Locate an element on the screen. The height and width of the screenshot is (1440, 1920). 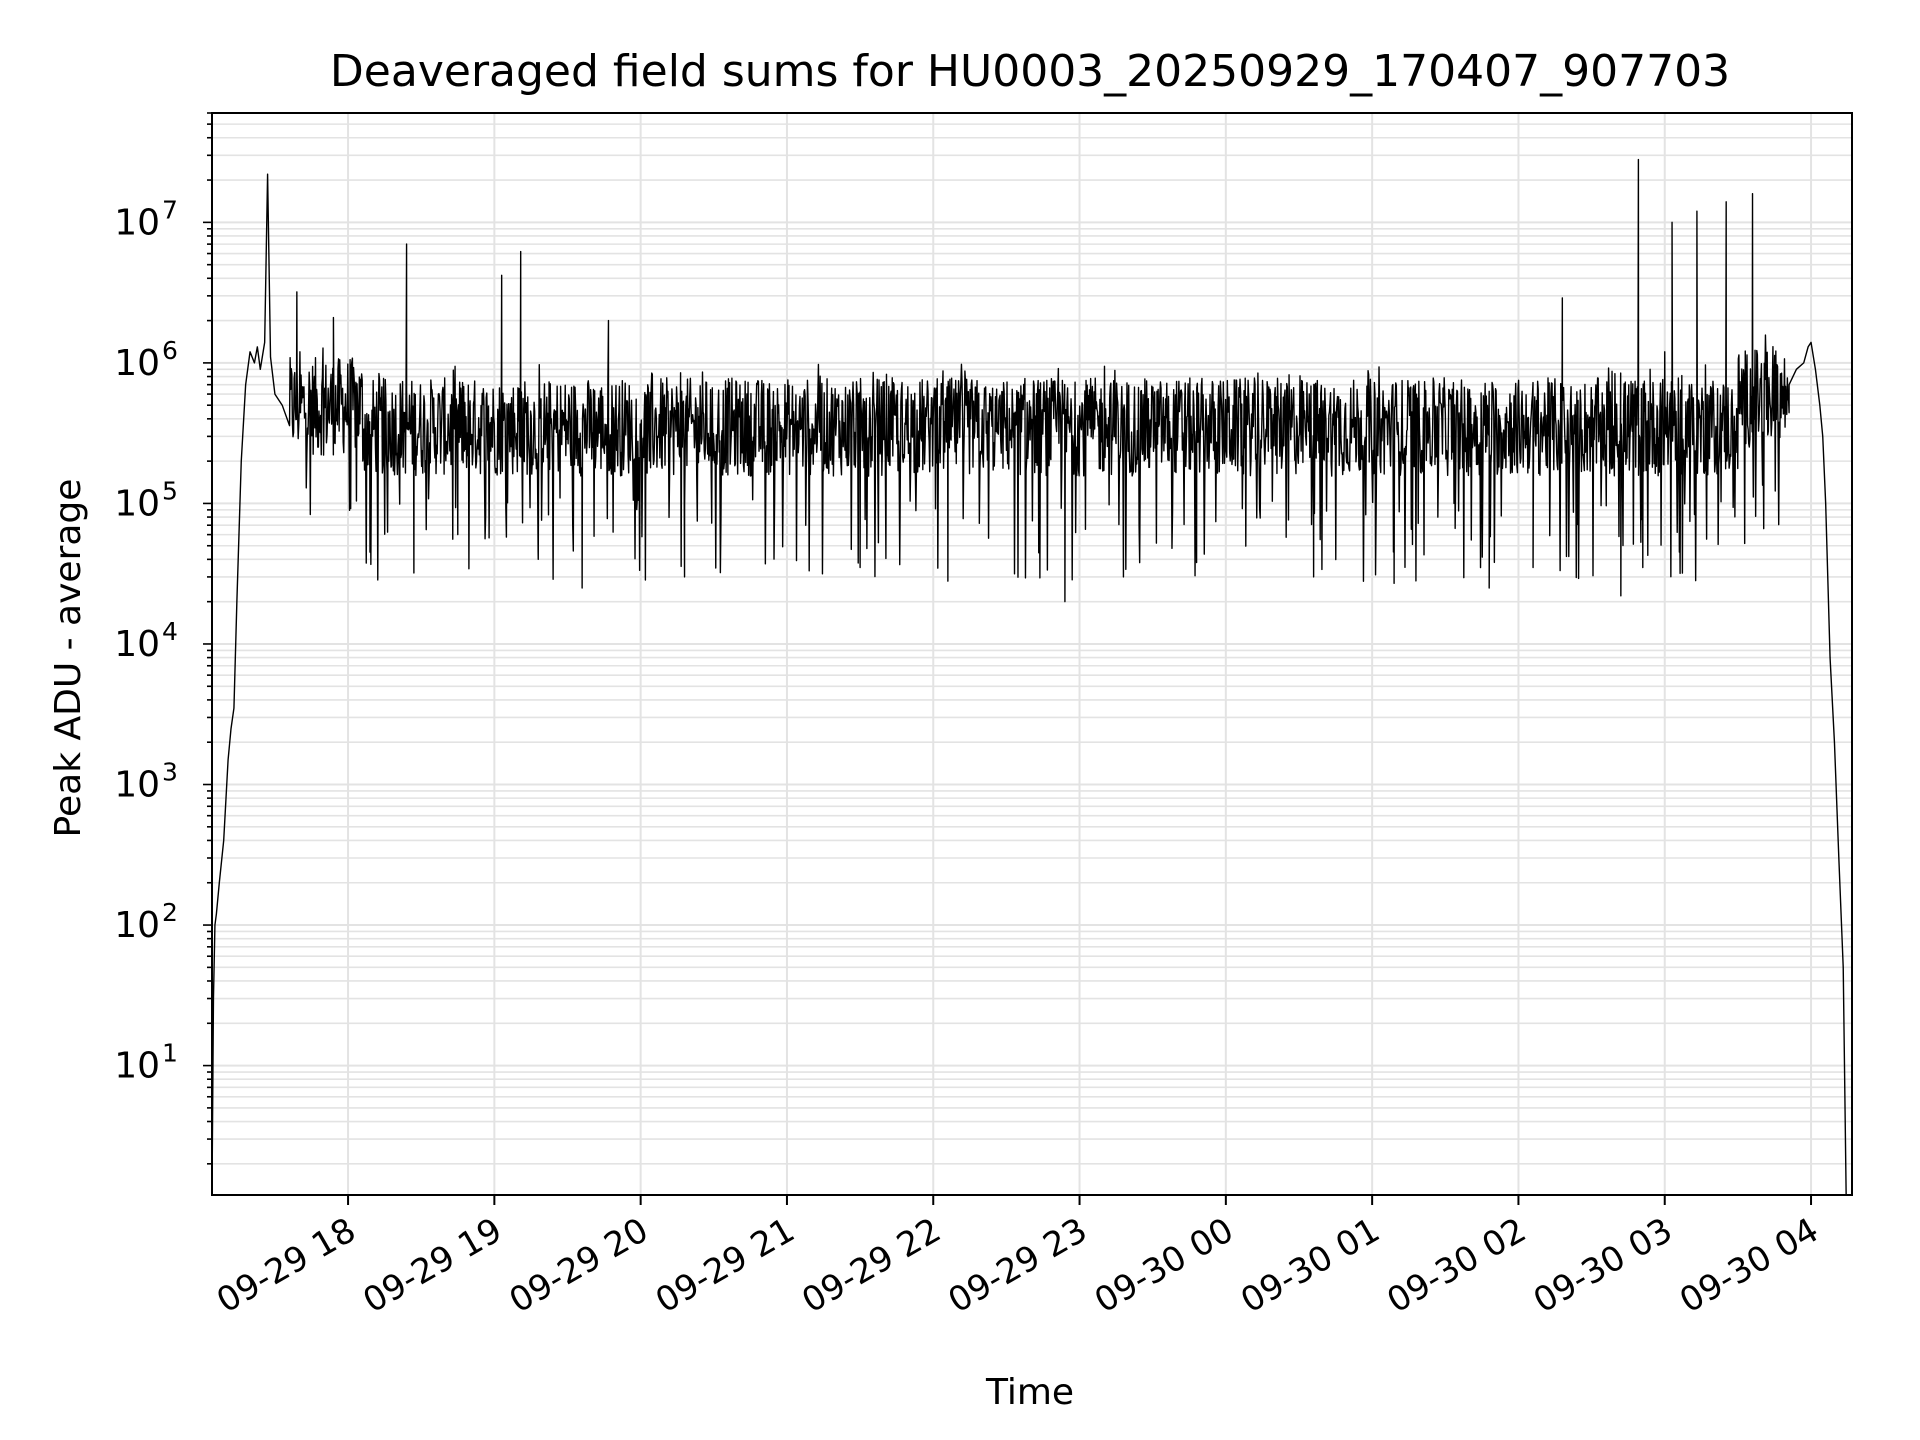
y-axis-label: Peak ADU - average is located at coordinates (68, 658).